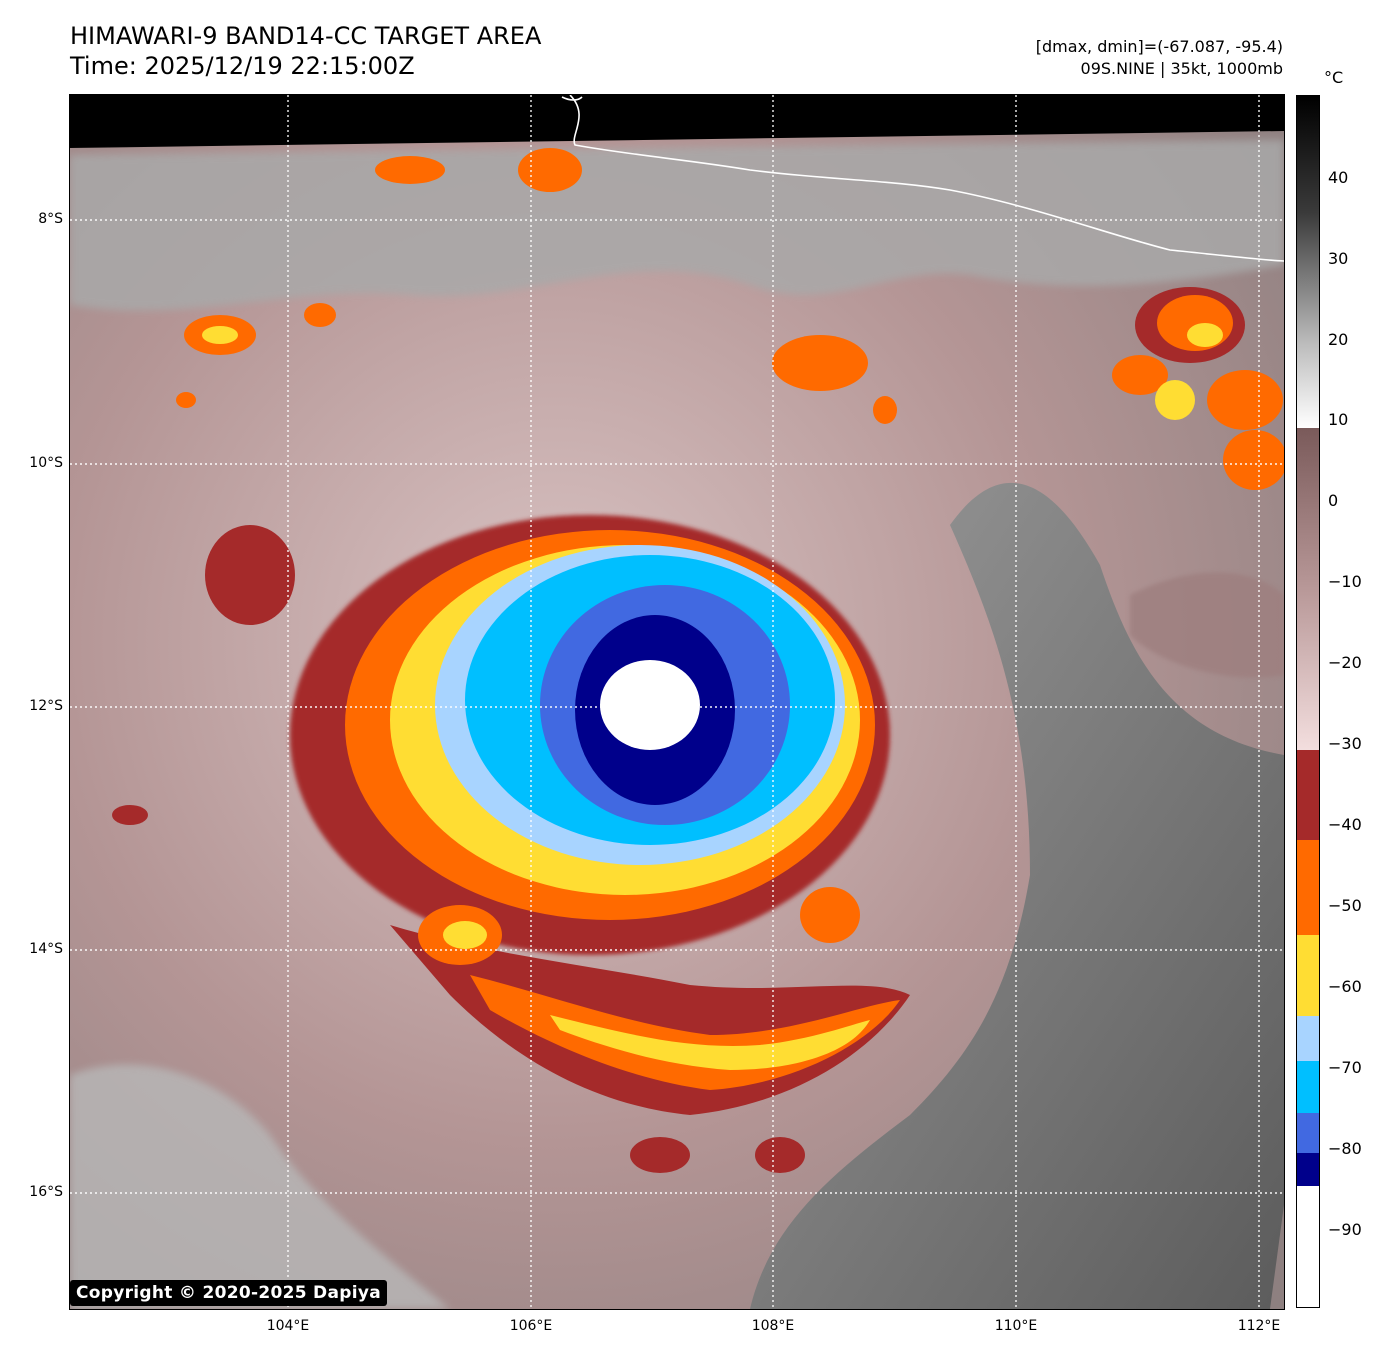  What do you see at coordinates (1345, 743) in the screenshot?
I see `colorbar-label-m30: −30` at bounding box center [1345, 743].